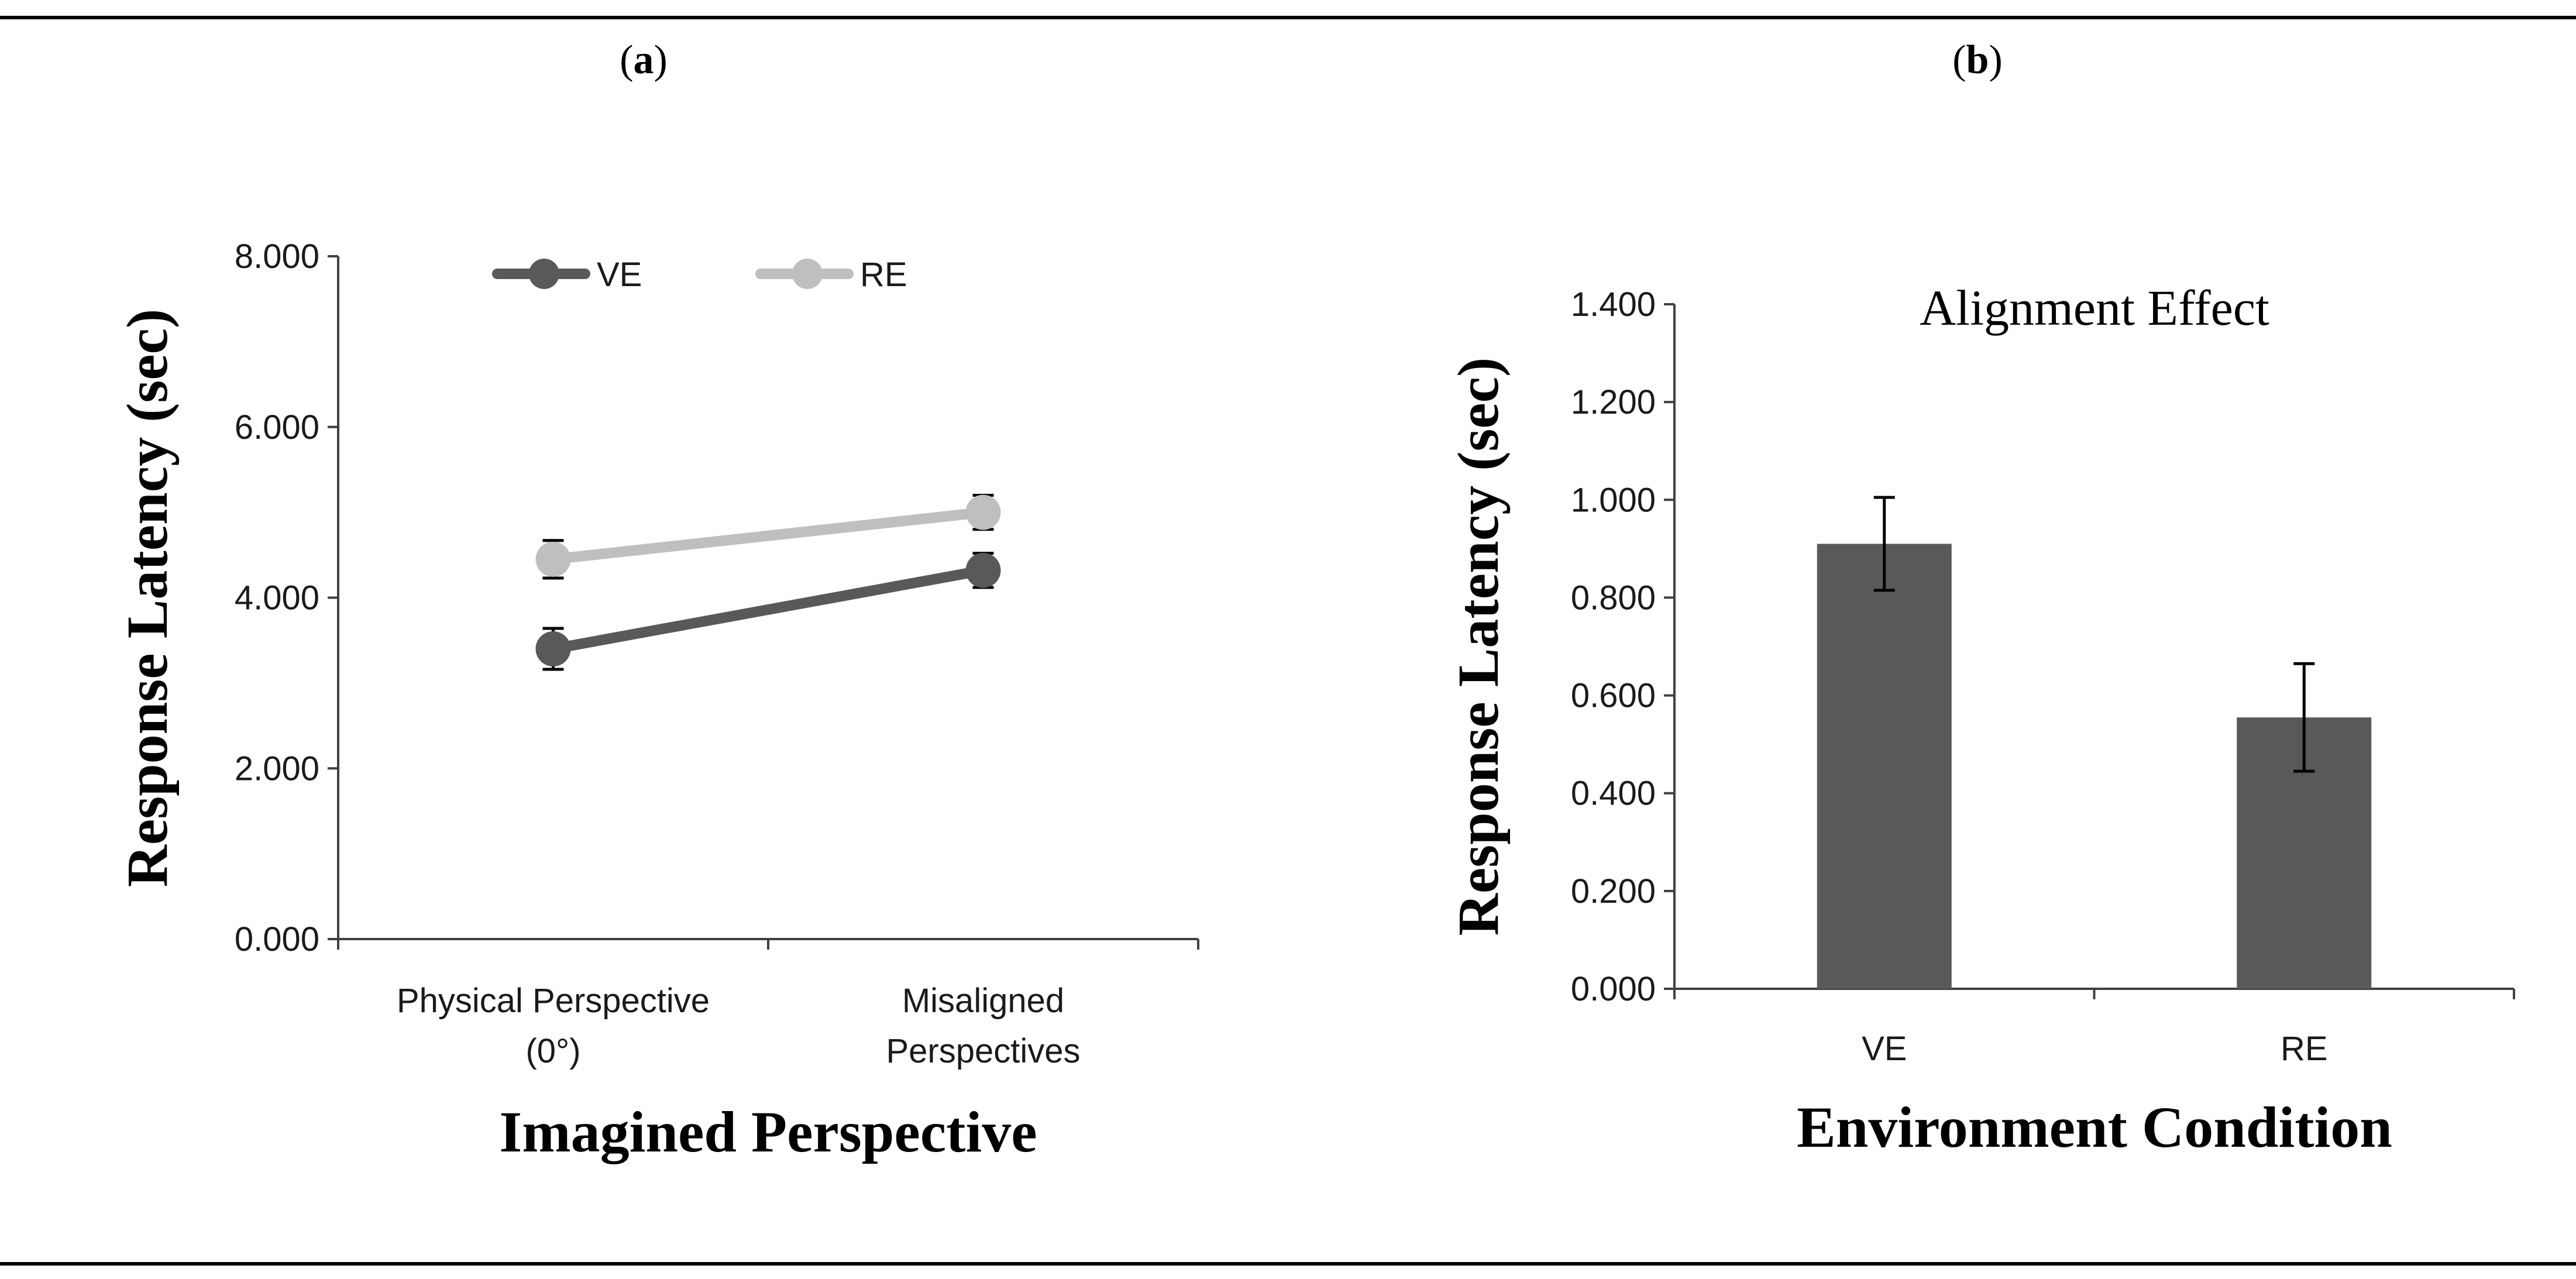 The image size is (2576, 1279). What do you see at coordinates (620, 275) in the screenshot?
I see `legend-label-ve: VE` at bounding box center [620, 275].